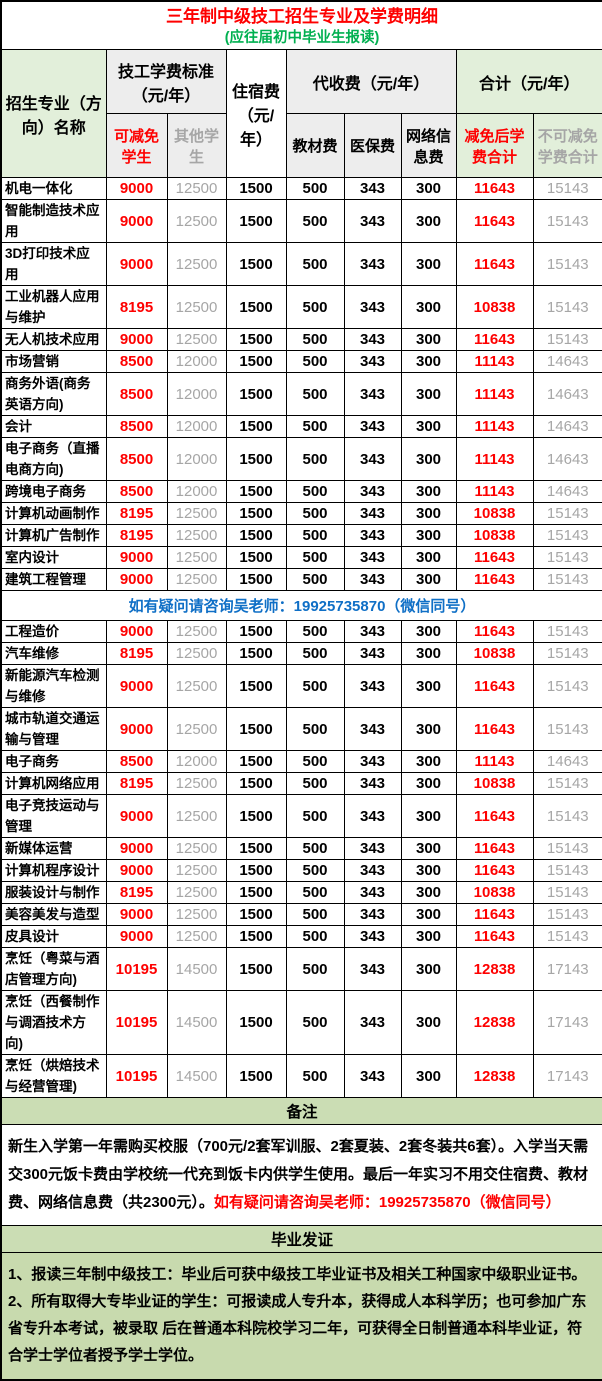 This screenshot has height=1381, width=602. I want to click on total-full-cell: 17143, so click(567, 1076).